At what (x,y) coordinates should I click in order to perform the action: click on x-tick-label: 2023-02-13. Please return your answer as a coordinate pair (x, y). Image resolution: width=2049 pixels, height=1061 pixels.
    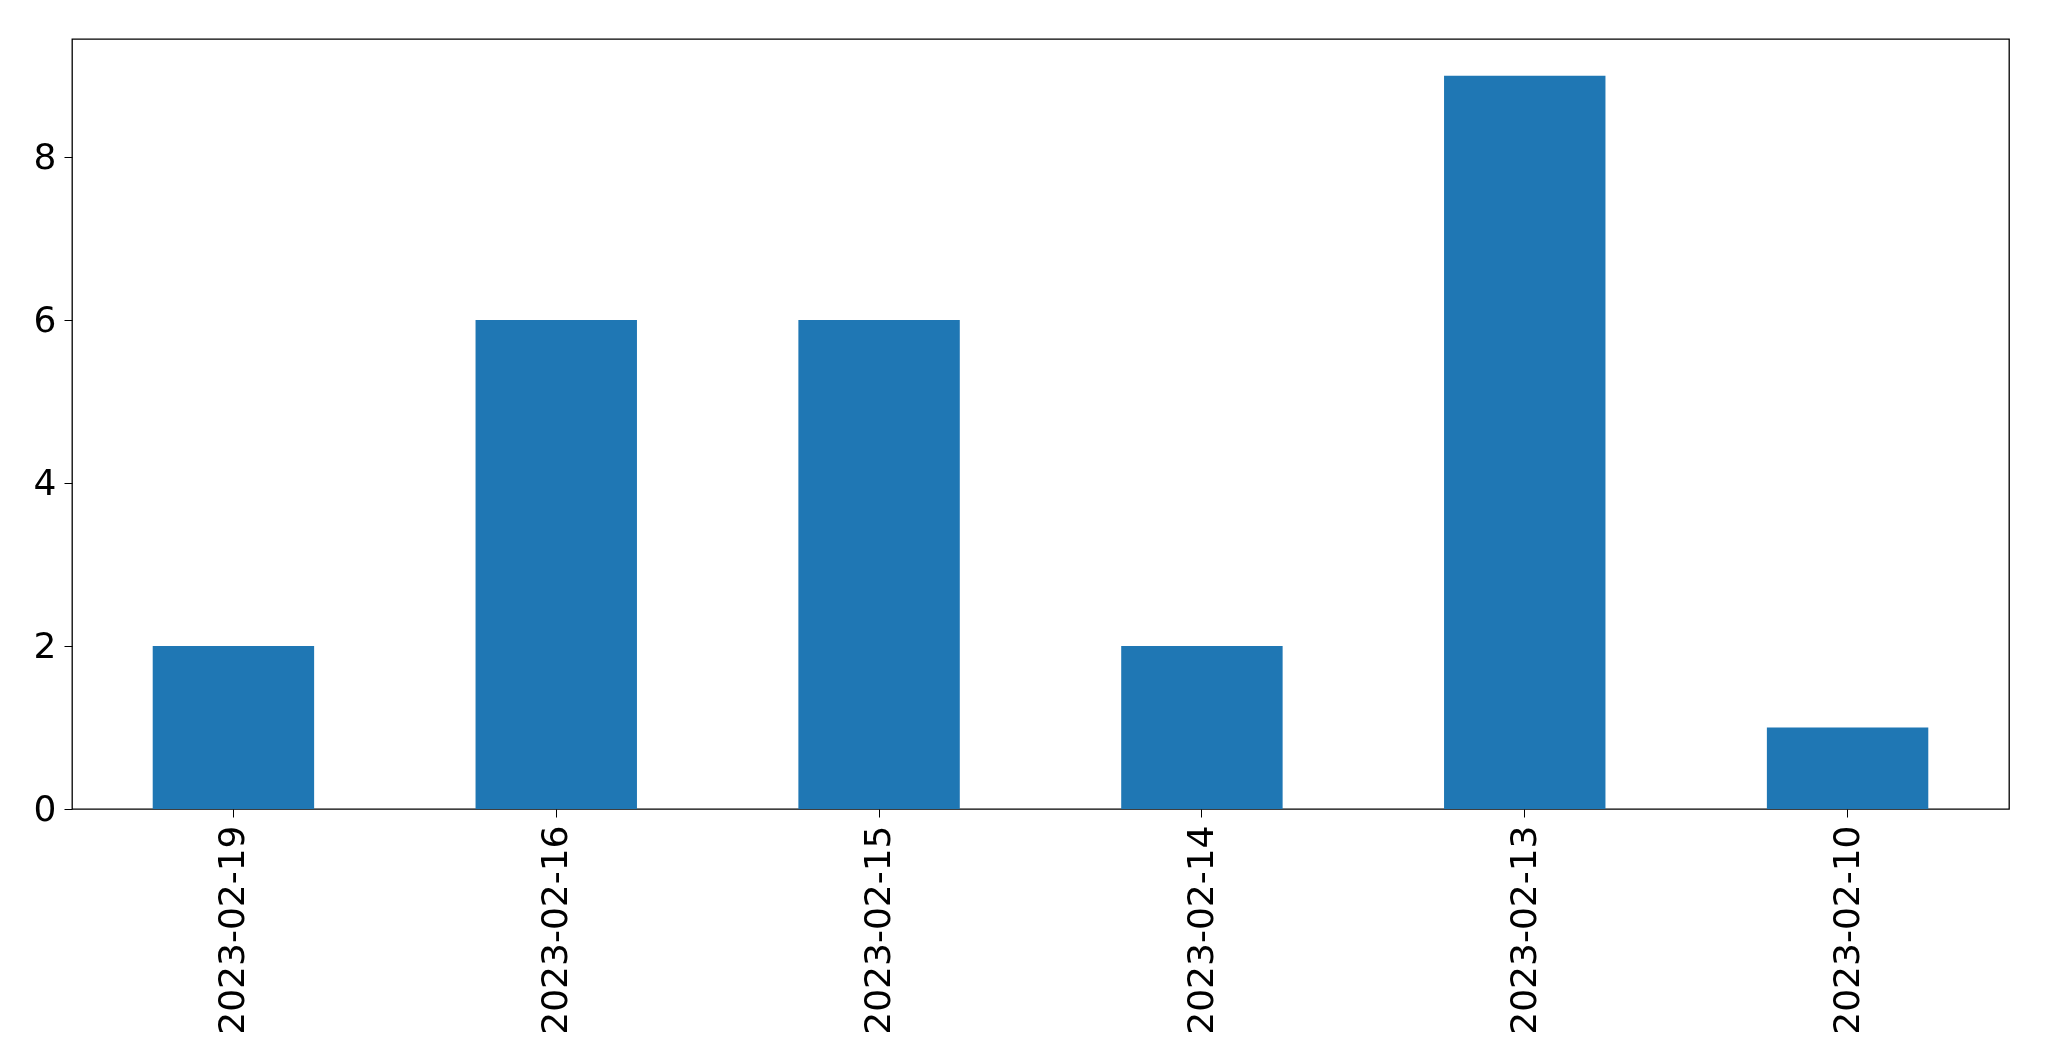
    Looking at the image, I should click on (1523, 930).